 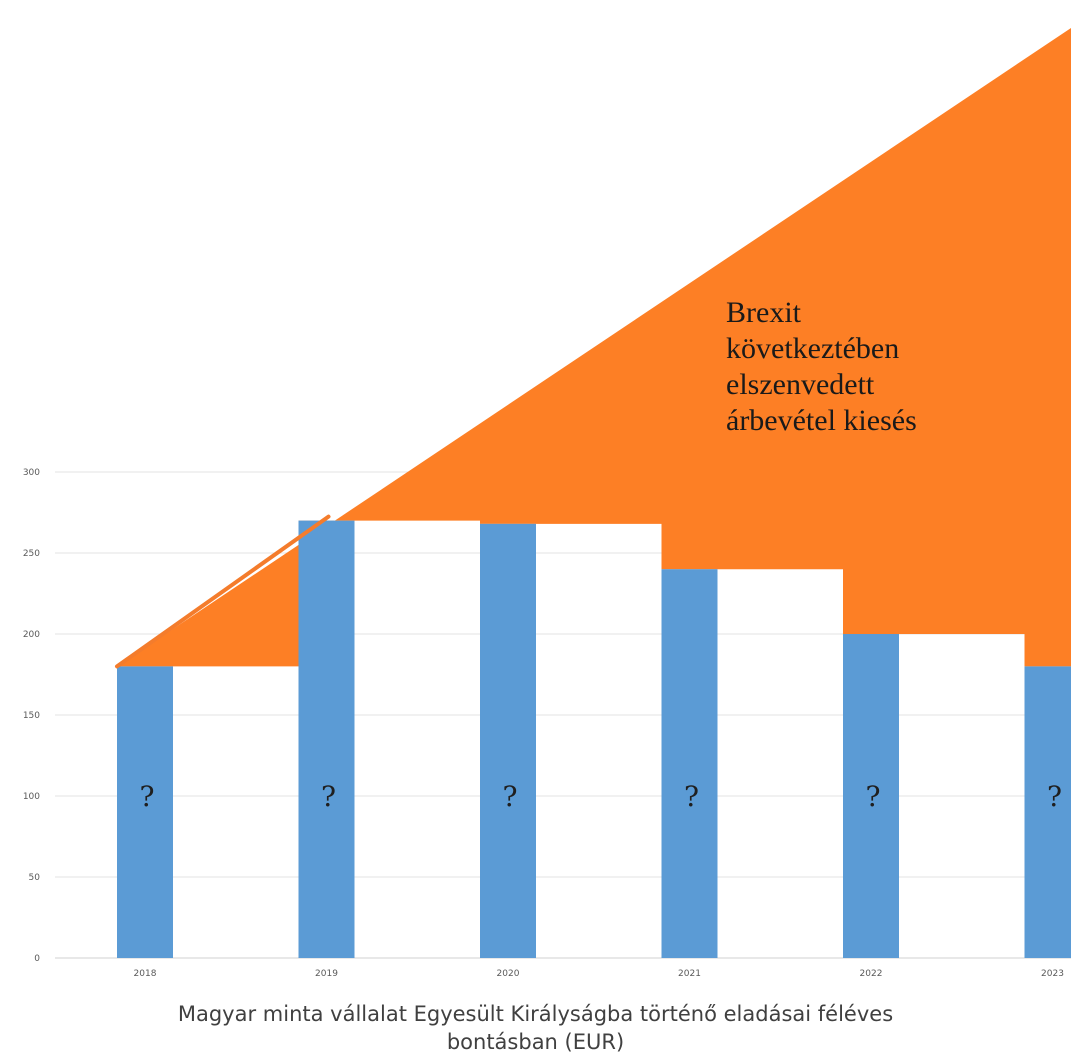 I want to click on annotation-line: Brexit, so click(x=764, y=312).